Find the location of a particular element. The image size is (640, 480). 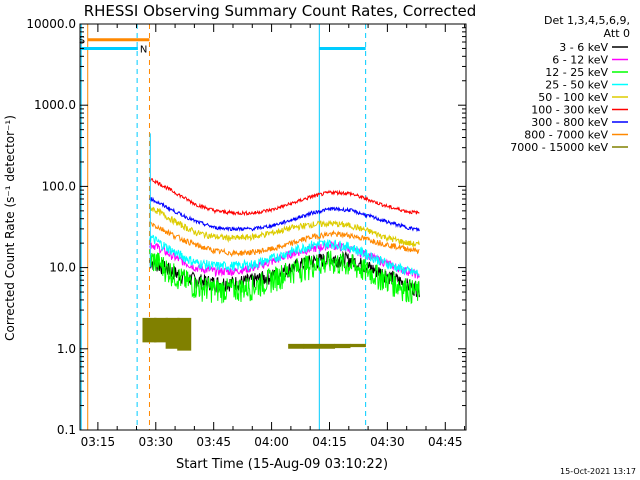

x-tick-label: 03:15 is located at coordinates (98, 442).